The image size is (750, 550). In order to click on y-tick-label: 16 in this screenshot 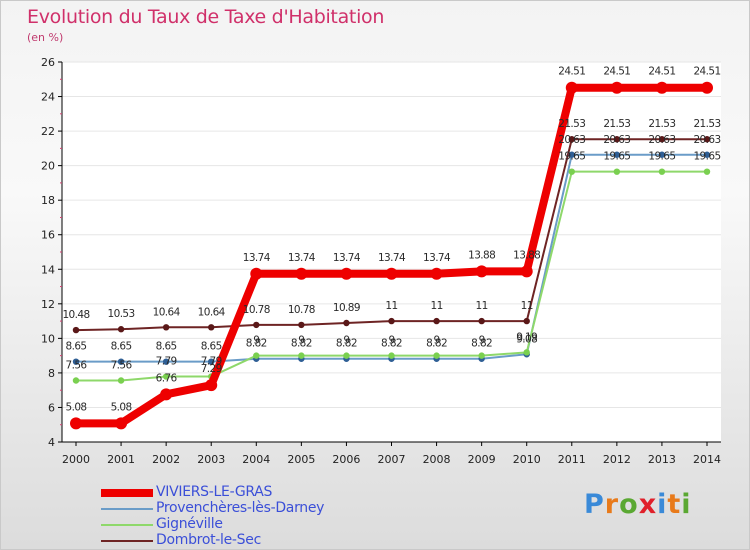, I will do `click(48, 235)`.